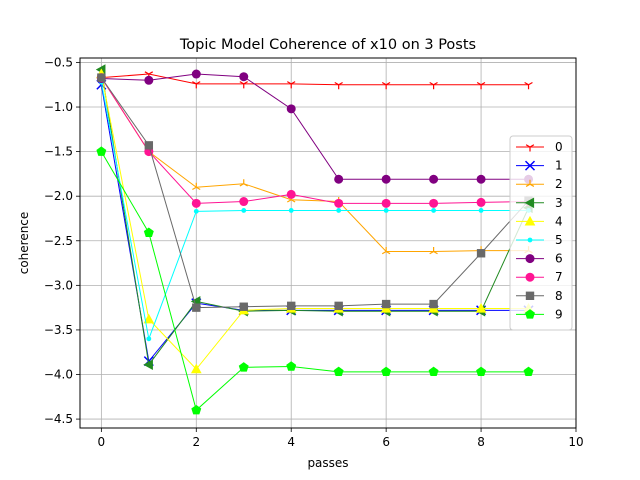  Describe the element at coordinates (58, 152) in the screenshot. I see `y-tick-label: −1.5` at that location.